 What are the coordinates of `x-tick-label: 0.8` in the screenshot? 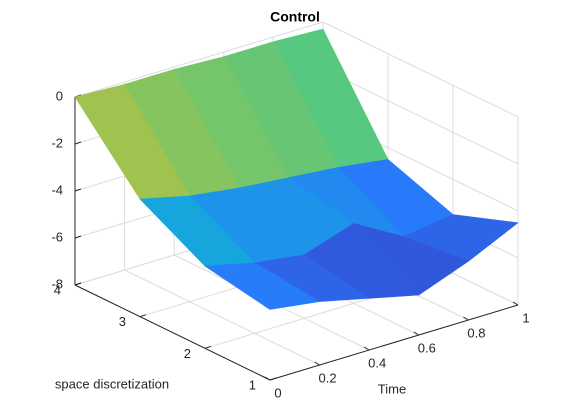 It's located at (476, 332).